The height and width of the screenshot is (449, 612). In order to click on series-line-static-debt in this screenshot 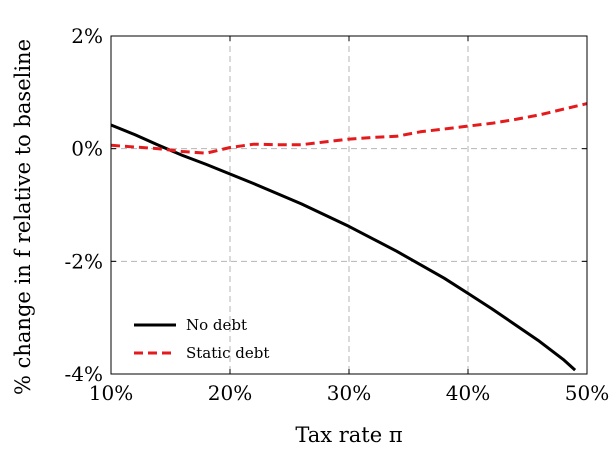, I will do `click(349, 128)`.